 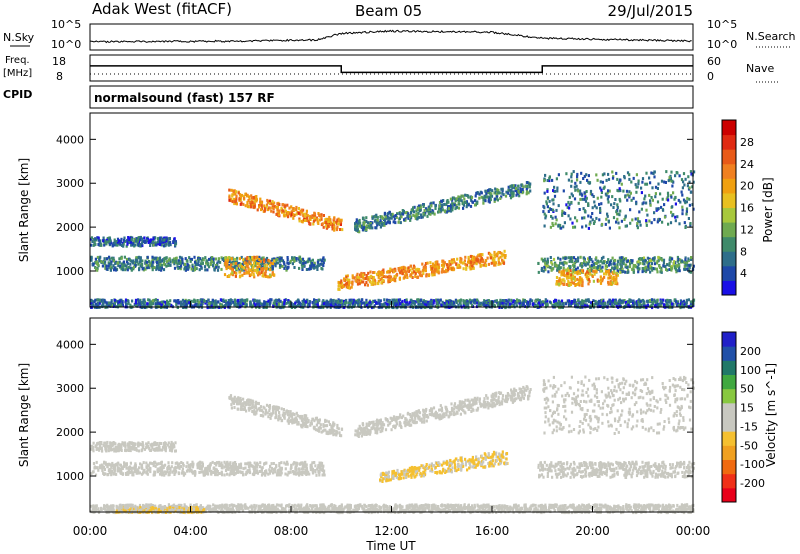 I want to click on freq-label: Freq., so click(x=17, y=60).